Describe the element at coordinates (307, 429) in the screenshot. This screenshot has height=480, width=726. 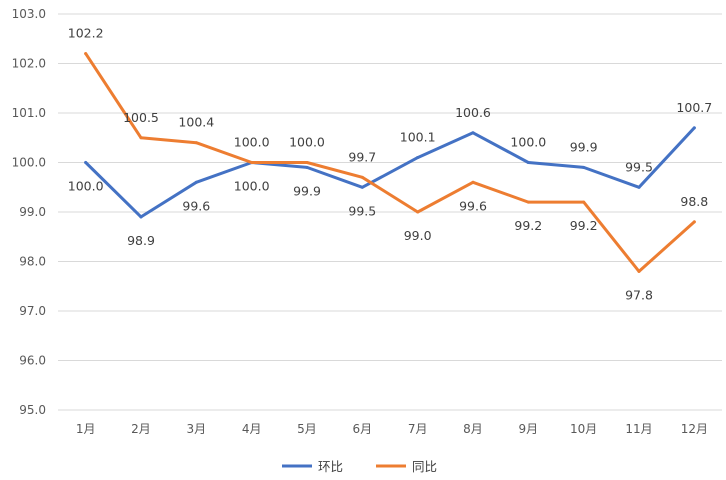
I see `x-tick-label: 5月` at that location.